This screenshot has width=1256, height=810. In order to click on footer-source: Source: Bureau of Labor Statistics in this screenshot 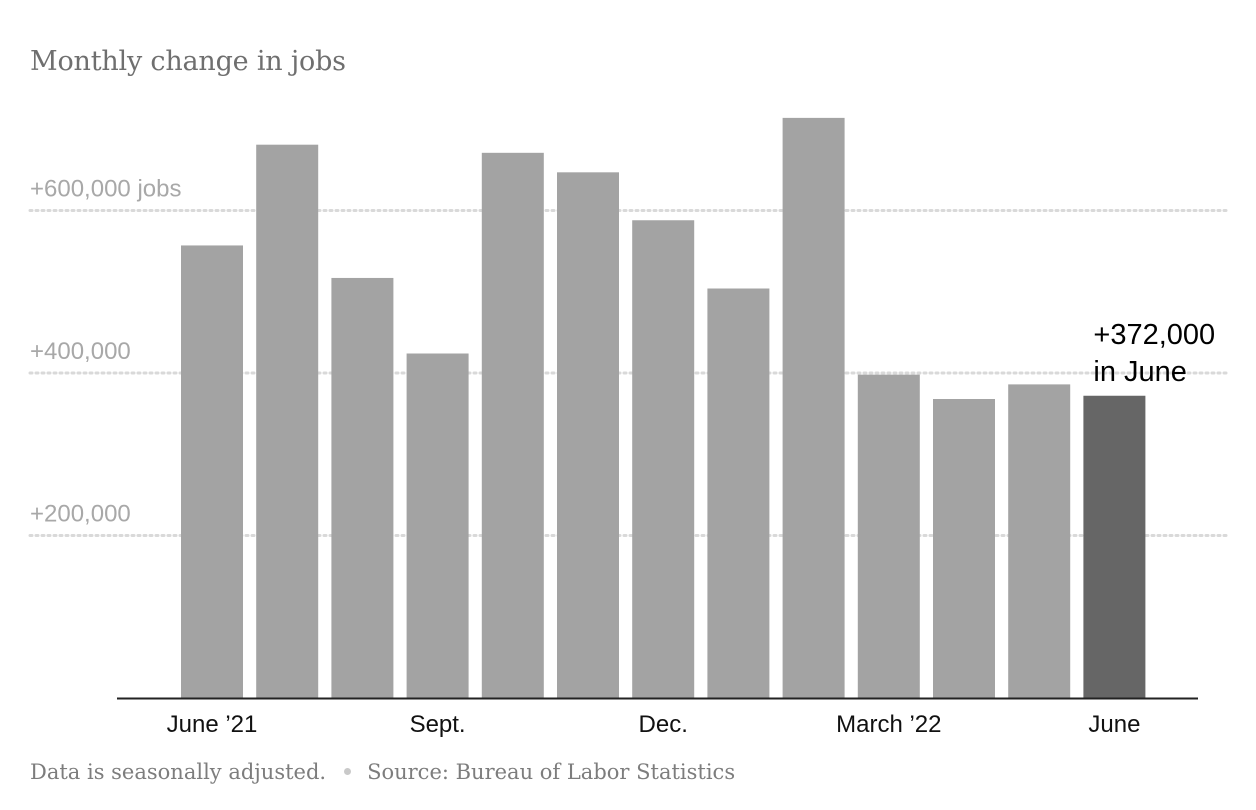, I will do `click(551, 772)`.